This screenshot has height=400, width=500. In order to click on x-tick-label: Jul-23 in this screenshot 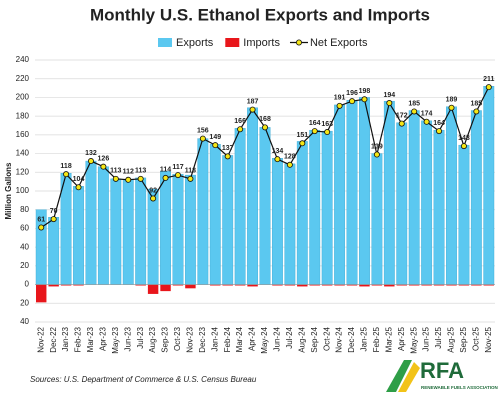, I will do `click(140, 337)`.